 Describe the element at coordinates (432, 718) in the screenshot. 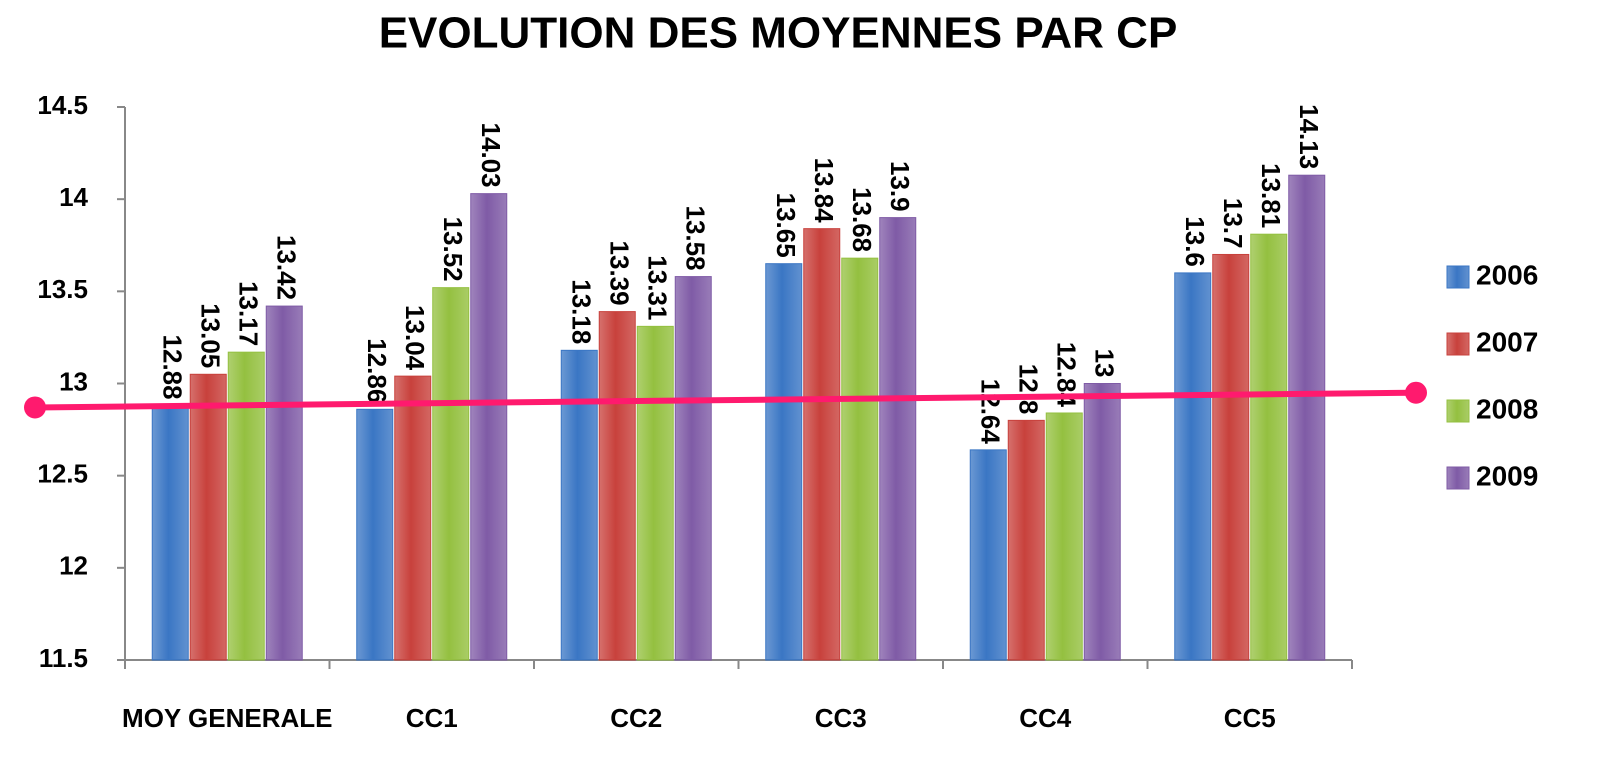

I see `x-tick-label: CC1` at that location.